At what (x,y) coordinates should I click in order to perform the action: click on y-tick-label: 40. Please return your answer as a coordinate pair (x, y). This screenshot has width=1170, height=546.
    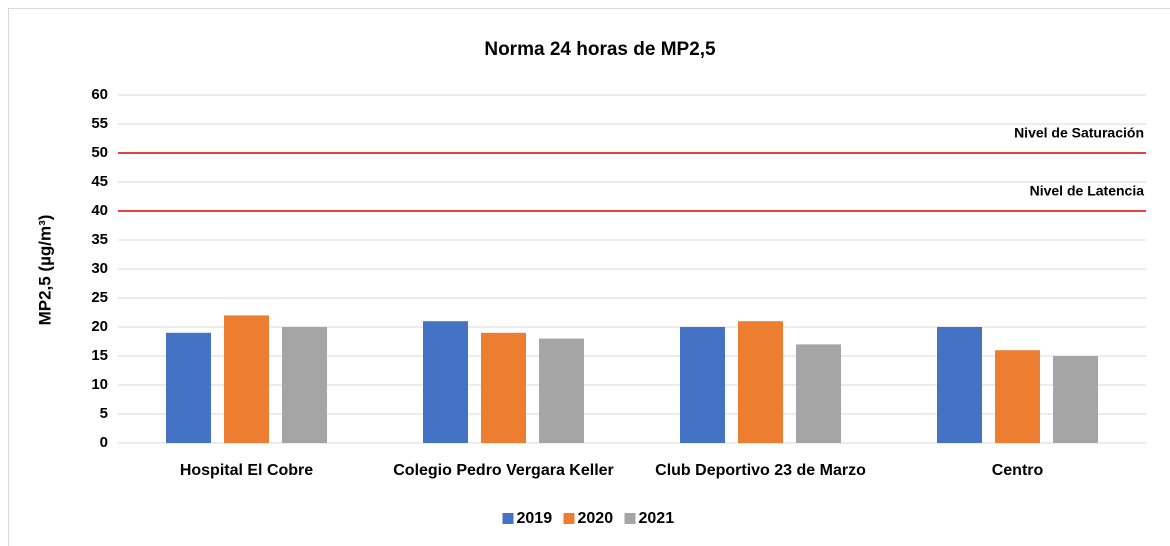
    Looking at the image, I should click on (99, 210).